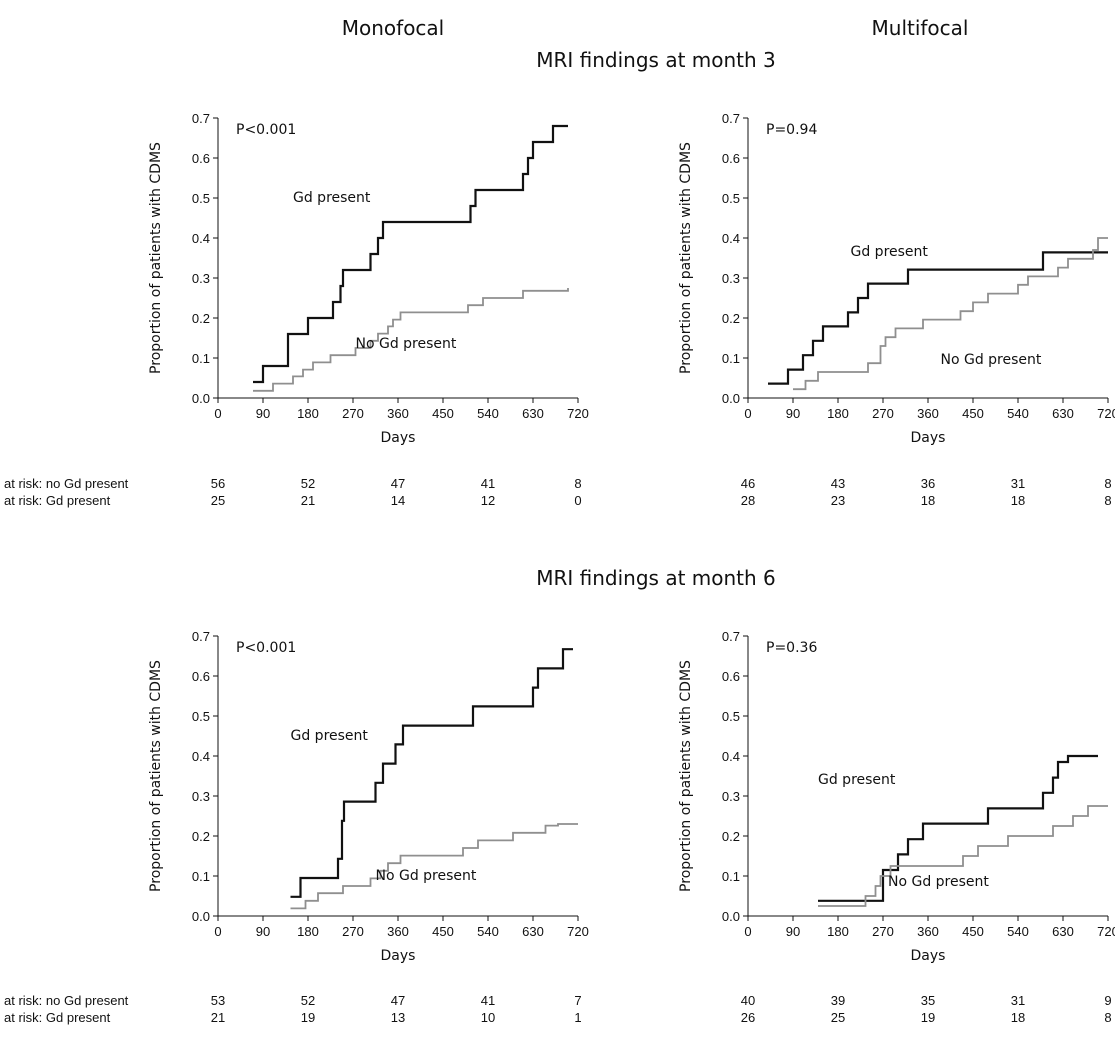 The image size is (1115, 1038). Describe the element at coordinates (920, 28) in the screenshot. I see `heading-multifocal: Multifocal` at that location.